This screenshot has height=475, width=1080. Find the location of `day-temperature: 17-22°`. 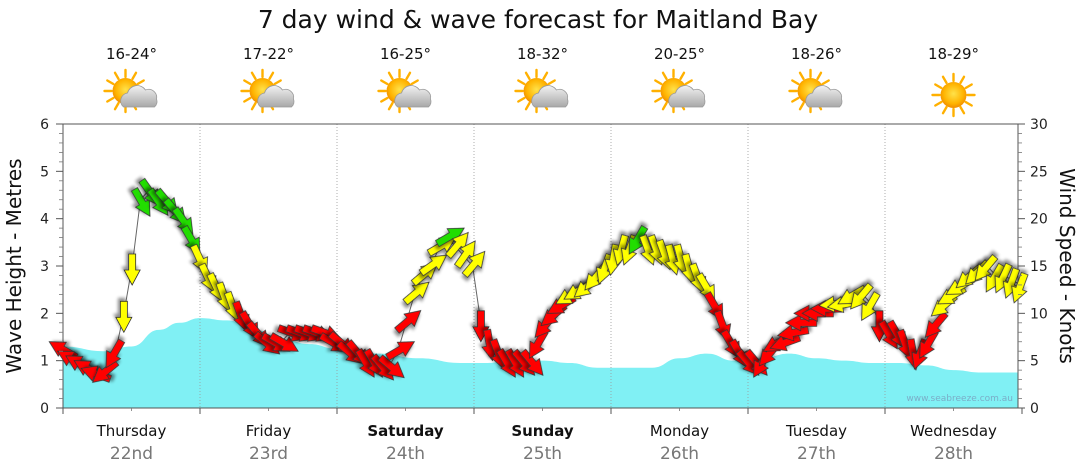

day-temperature: 17-22° is located at coordinates (268, 54).